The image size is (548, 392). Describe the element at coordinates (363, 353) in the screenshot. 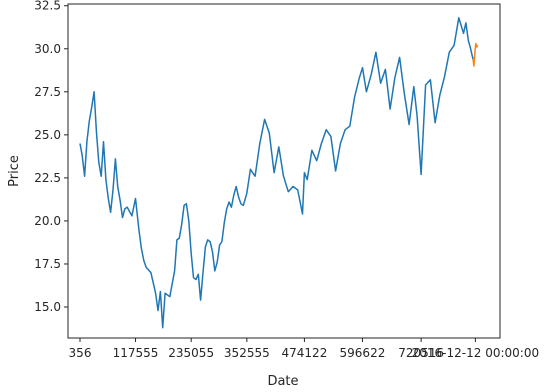

I see `x-tick-label: 596622` at that location.